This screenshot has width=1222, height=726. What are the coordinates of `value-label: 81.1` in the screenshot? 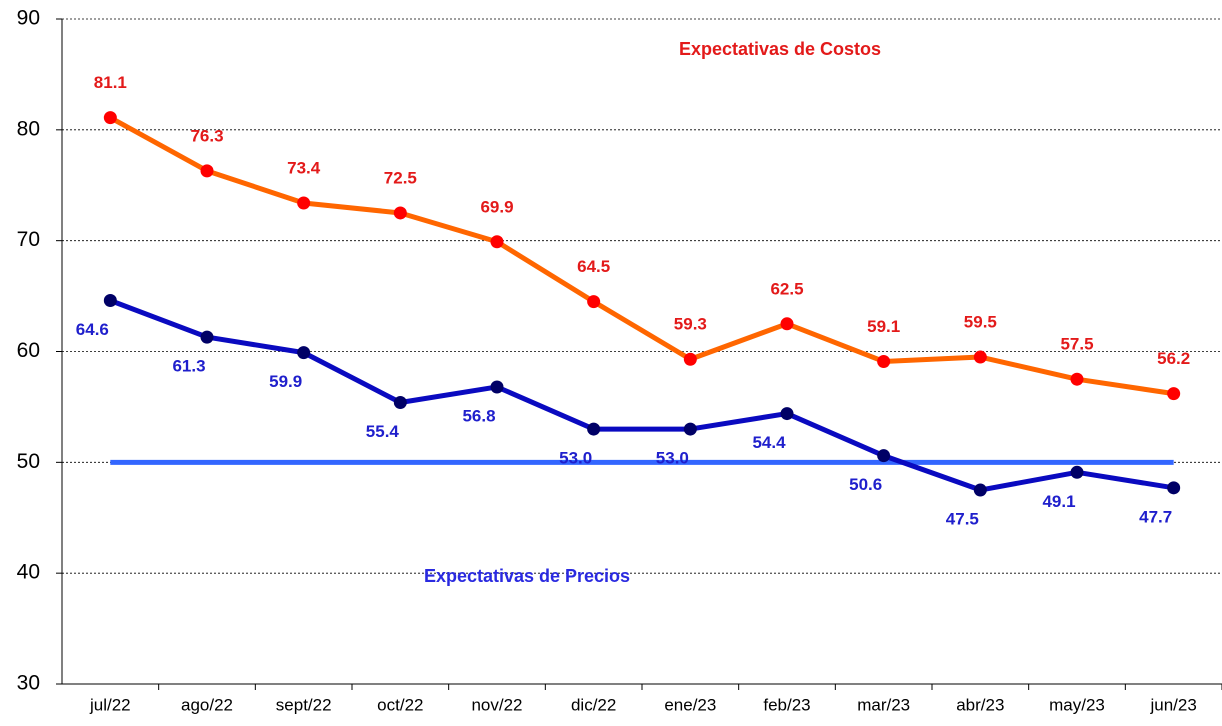 It's located at (110, 82).